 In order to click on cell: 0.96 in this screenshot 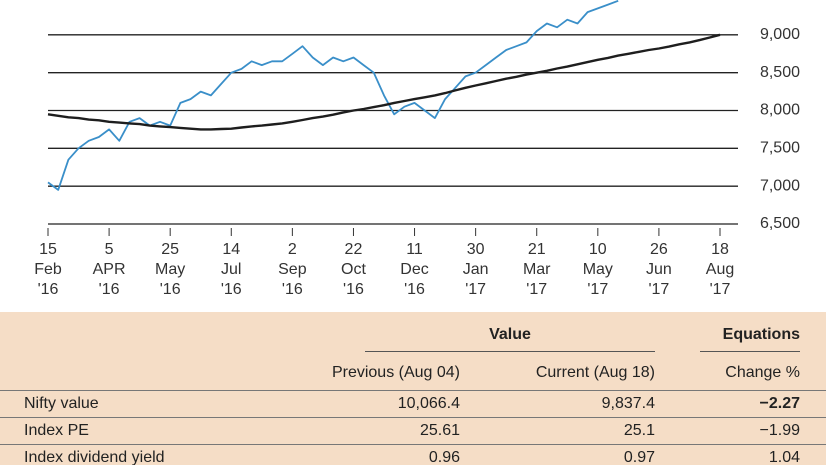, I will do `click(444, 457)`.